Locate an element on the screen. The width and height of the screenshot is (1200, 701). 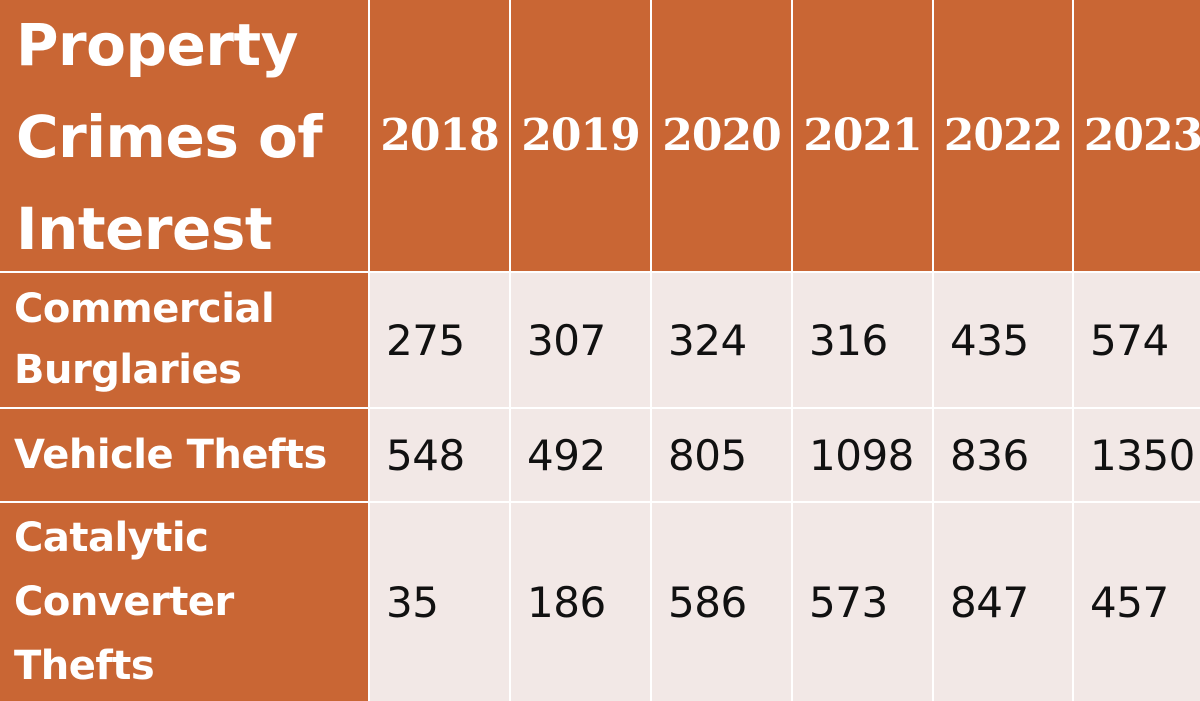
table-cell: 275 is located at coordinates (439, 340).